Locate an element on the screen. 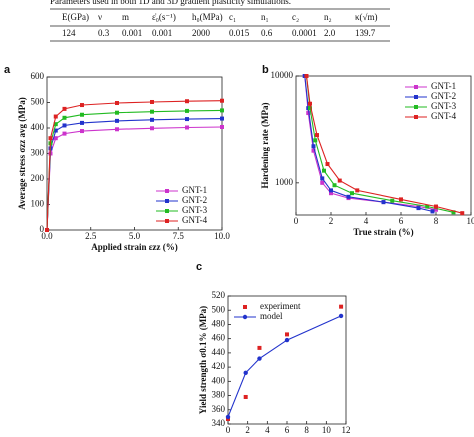 This screenshot has width=474, height=437. x-axis-label: True strain (%) is located at coordinates (383, 232).